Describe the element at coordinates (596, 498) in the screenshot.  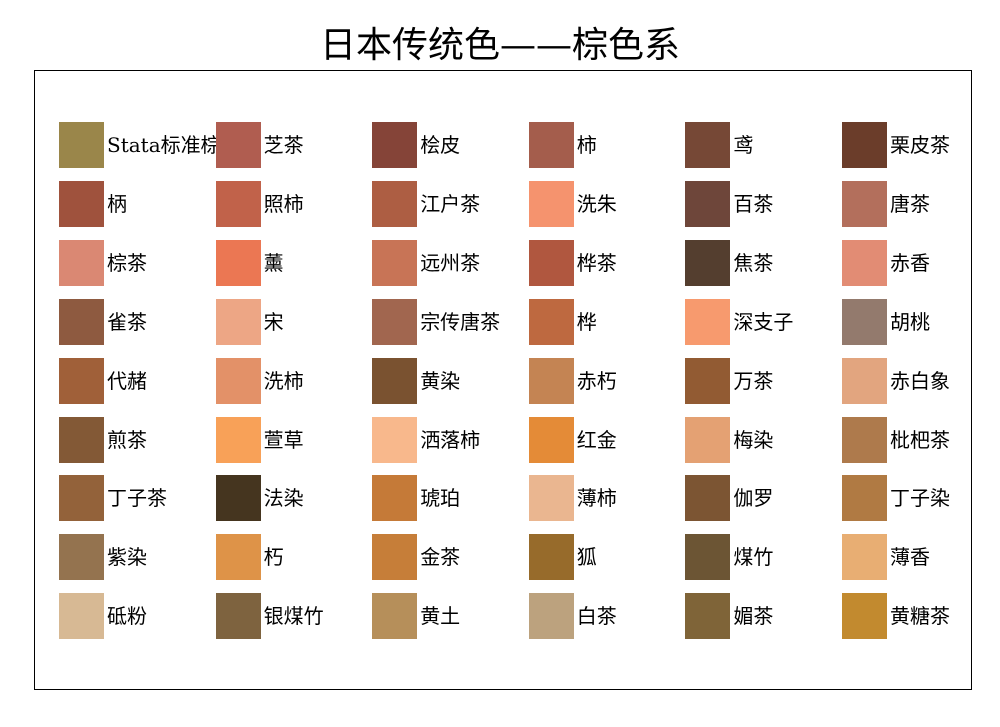
I see `color-name-label: 薄柿` at that location.